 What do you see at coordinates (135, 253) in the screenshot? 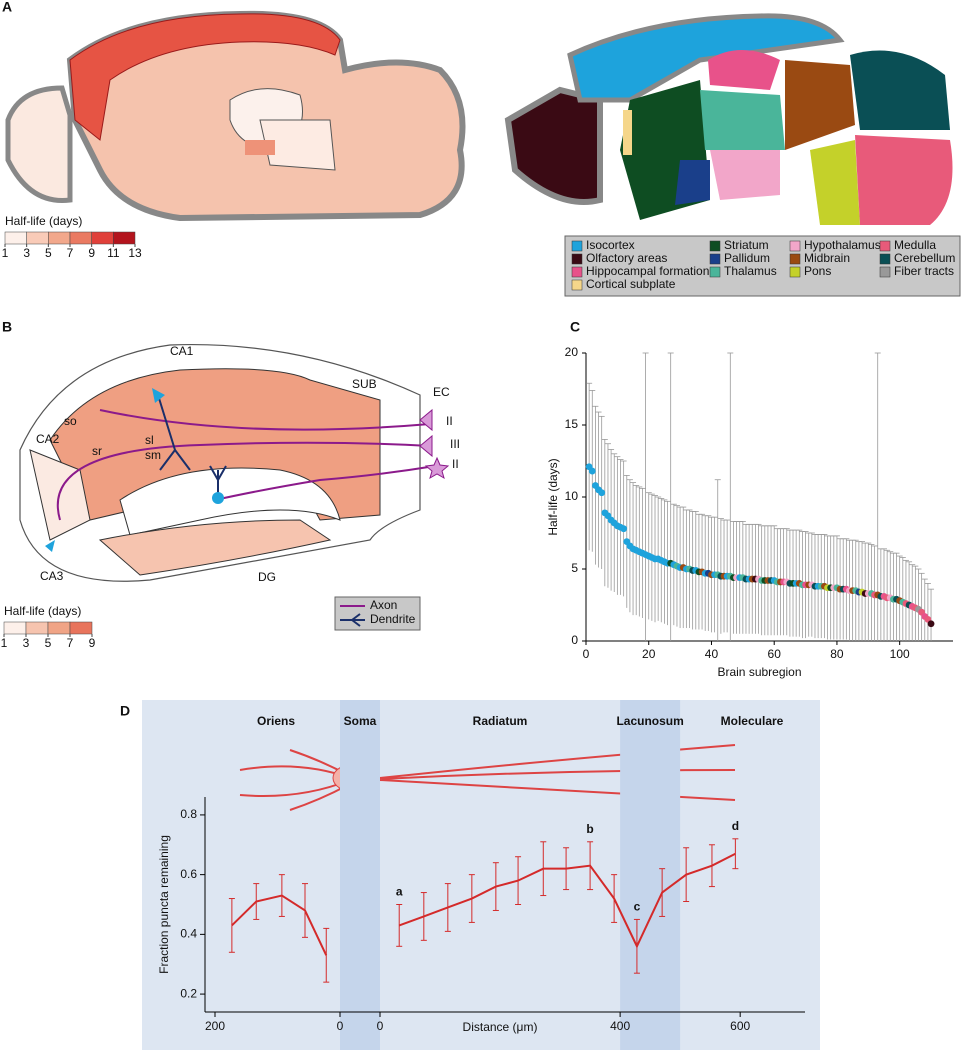
I see `colorbar-tick-label: 13` at bounding box center [135, 253].